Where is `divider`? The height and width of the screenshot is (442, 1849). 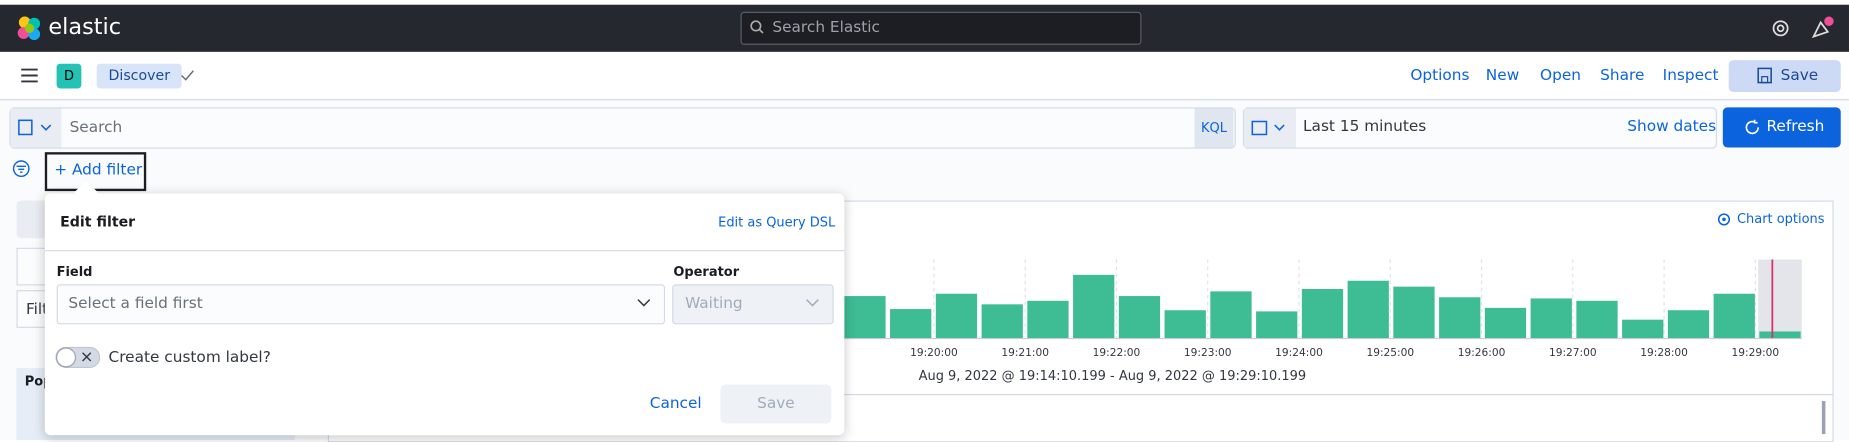 divider is located at coordinates (444, 251).